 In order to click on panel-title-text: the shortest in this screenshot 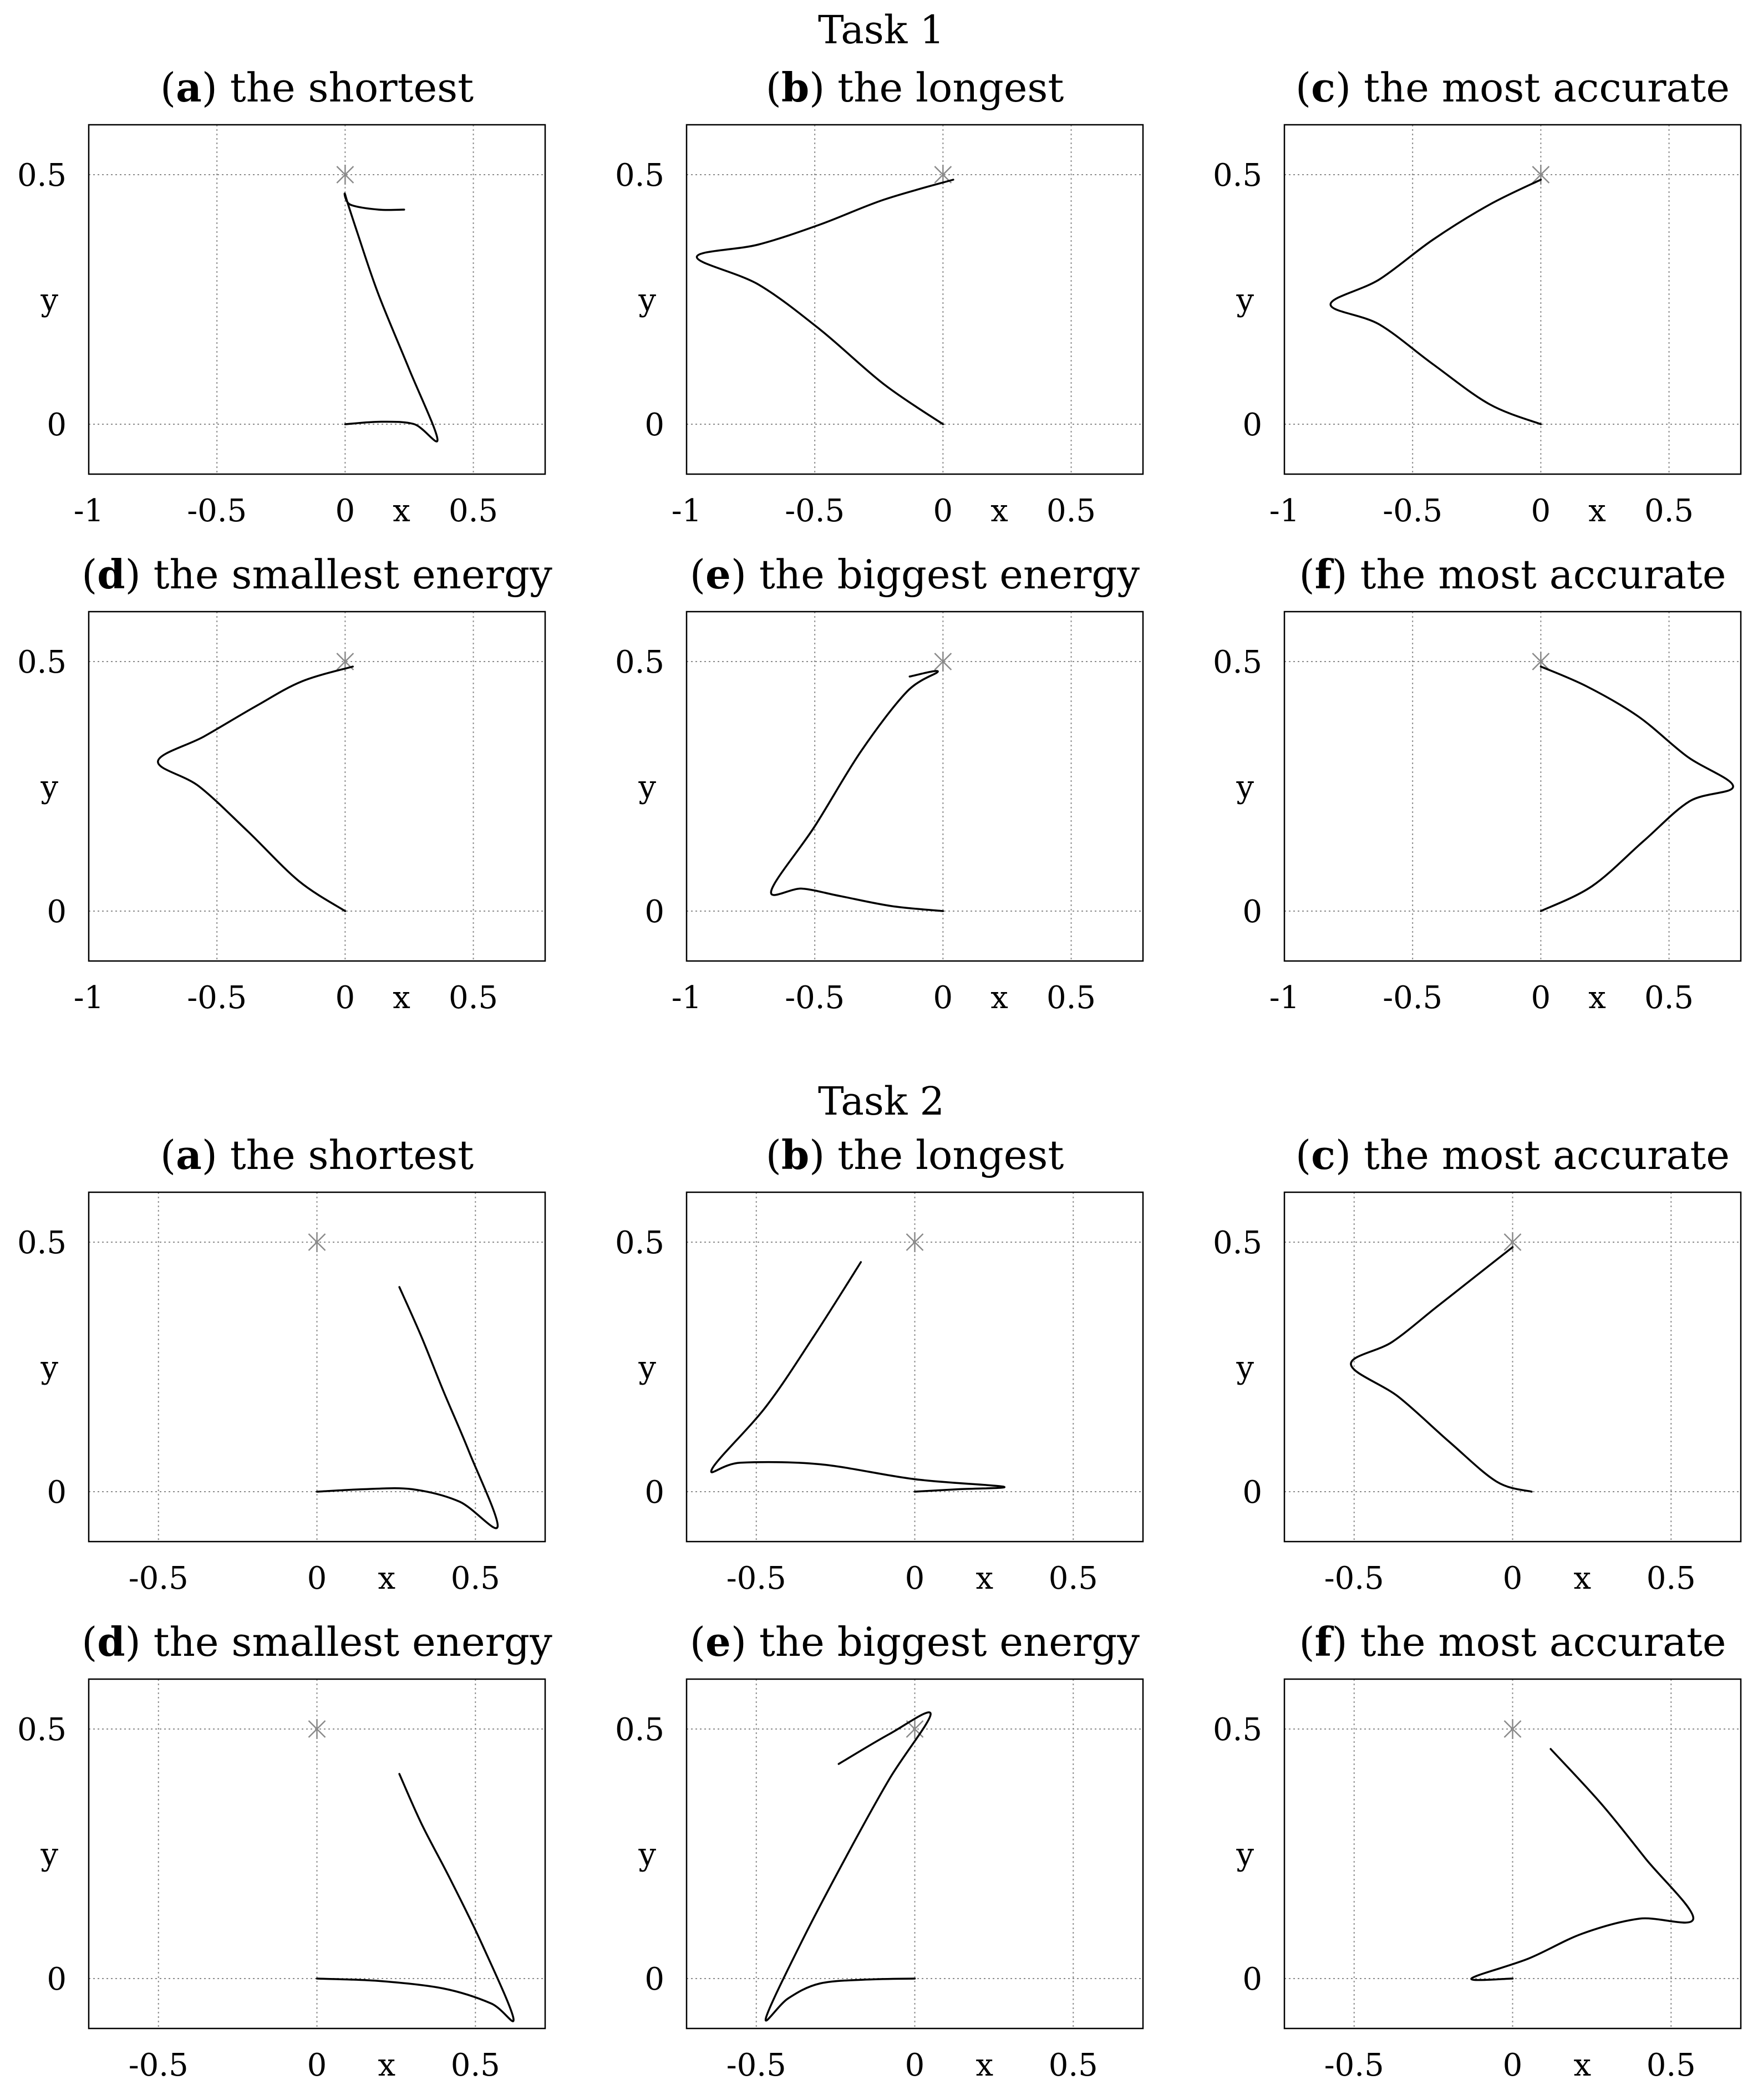, I will do `click(352, 1155)`.